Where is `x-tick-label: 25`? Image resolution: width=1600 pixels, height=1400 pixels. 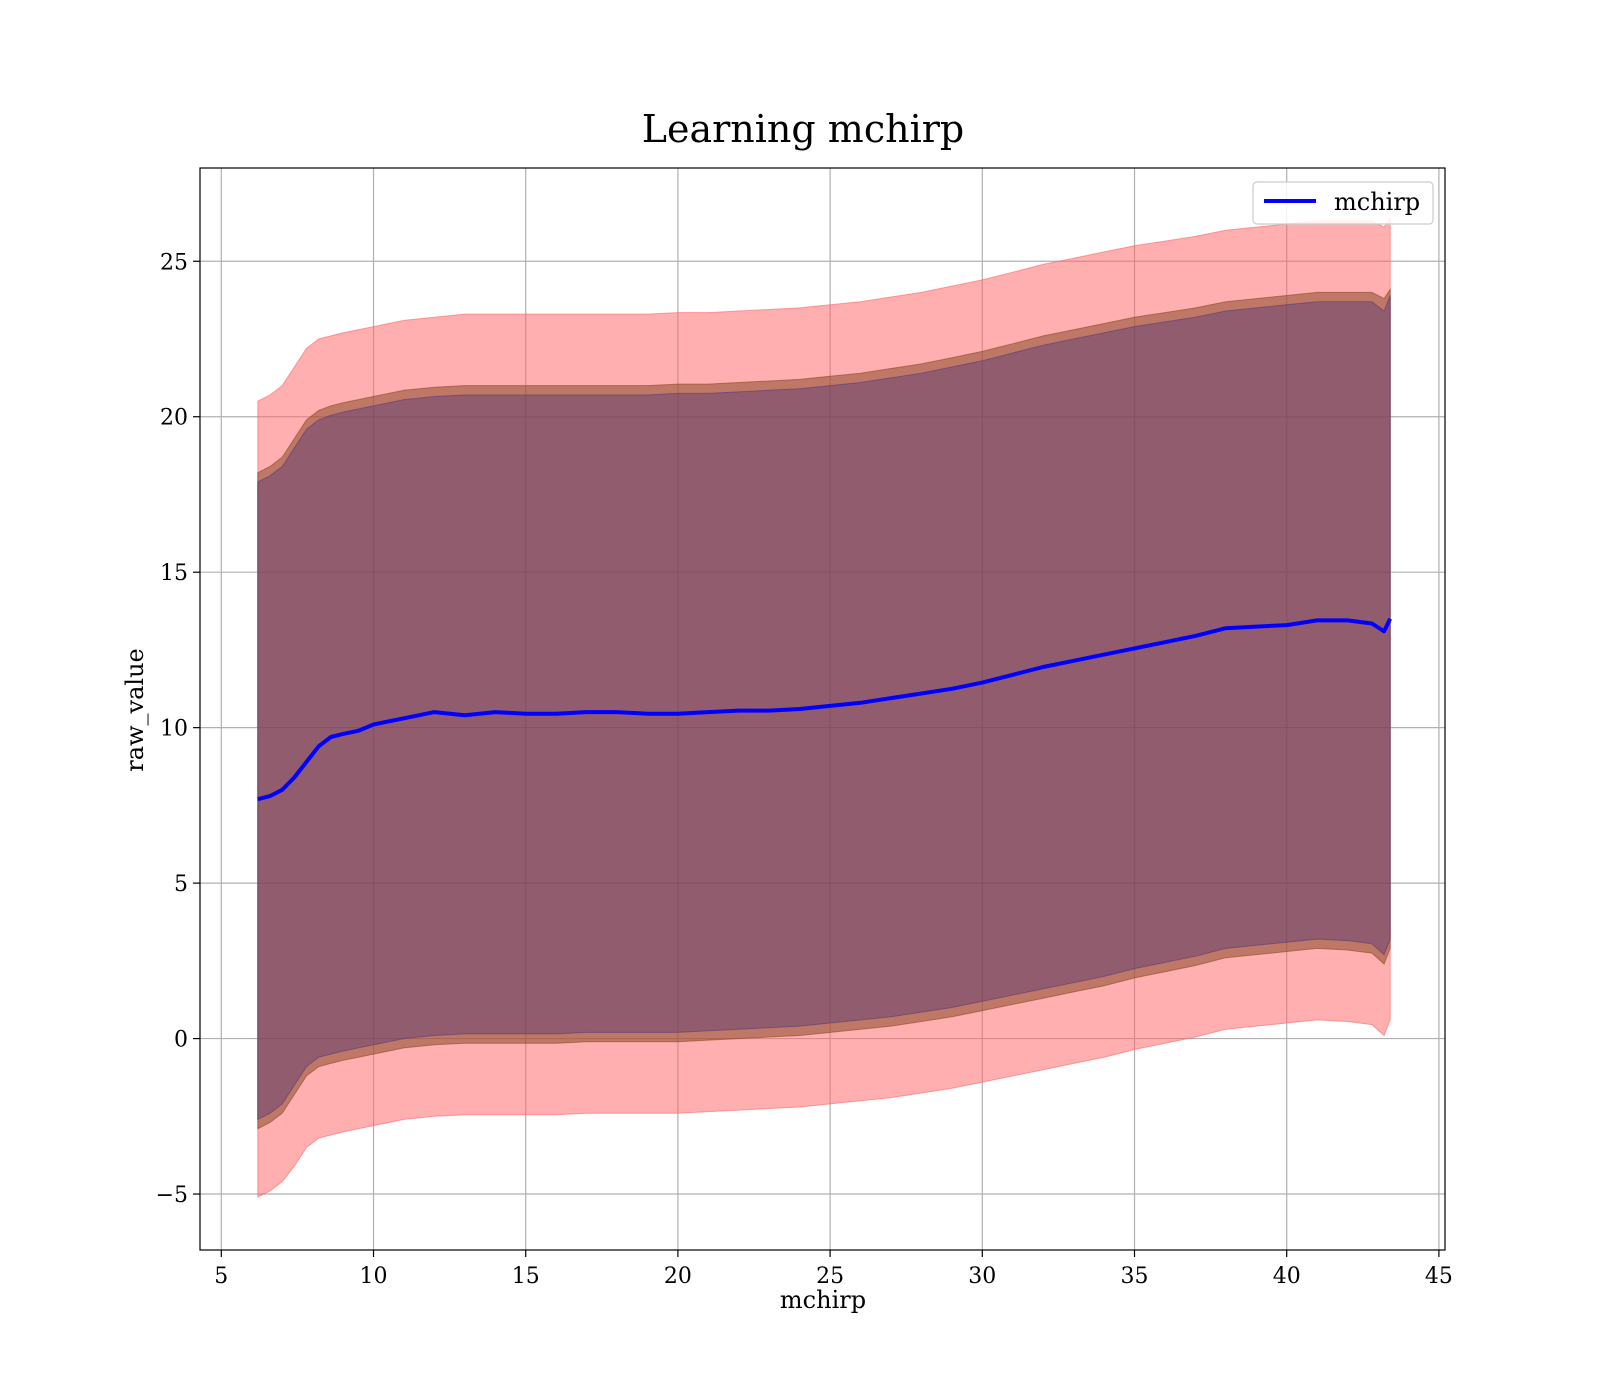 x-tick-label: 25 is located at coordinates (830, 1276).